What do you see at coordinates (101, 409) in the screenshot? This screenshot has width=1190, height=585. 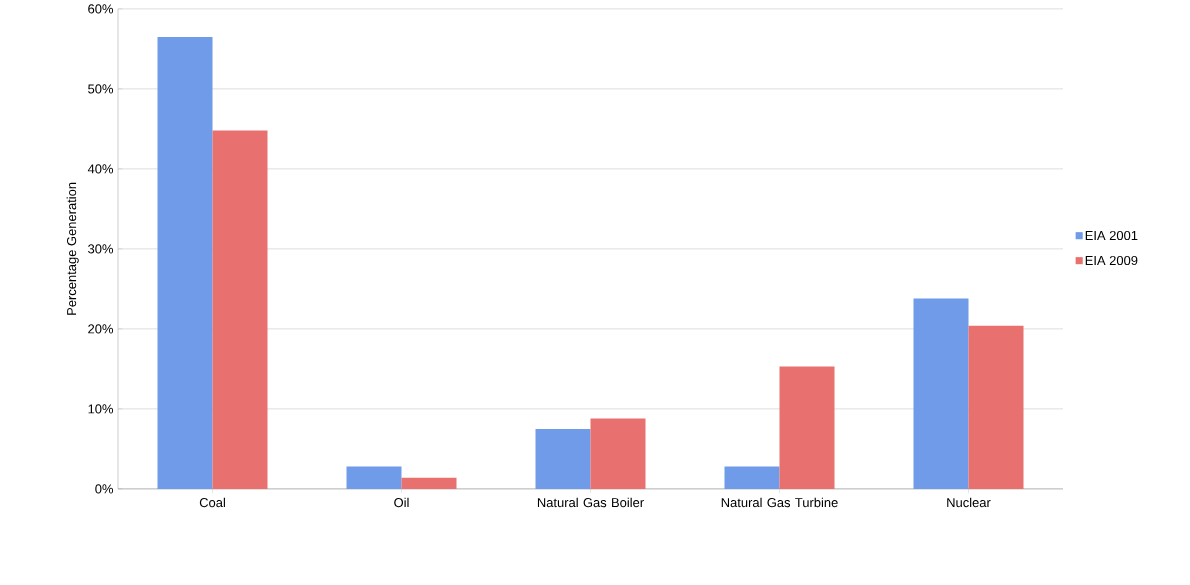 I see `y-tick-label: 10%` at bounding box center [101, 409].